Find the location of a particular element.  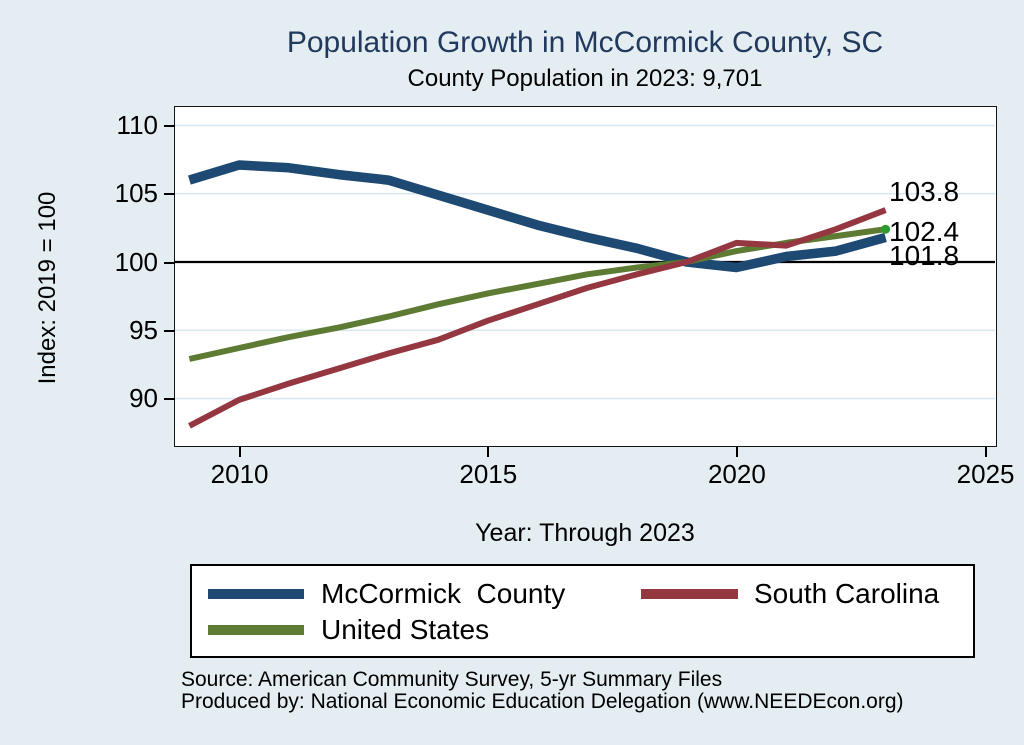

legend-label-united-states: United States is located at coordinates (405, 629).